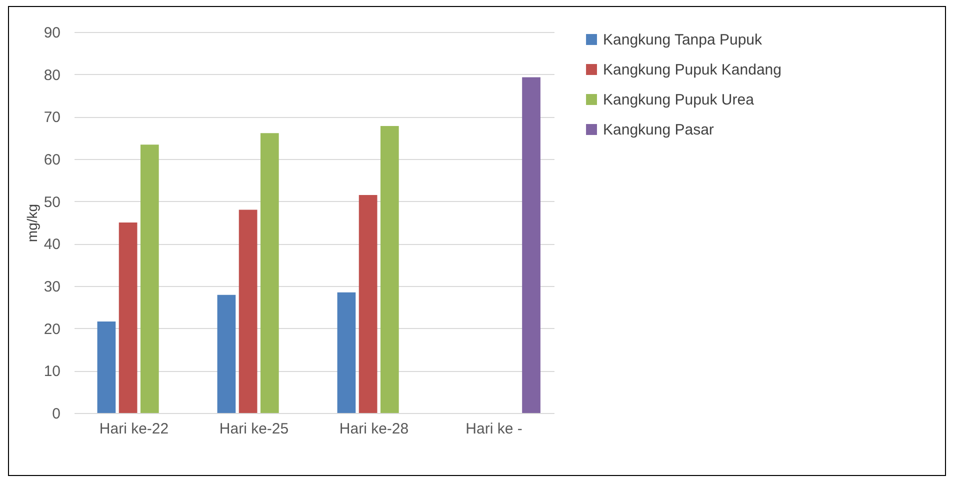 This screenshot has width=956, height=482. Describe the element at coordinates (679, 100) in the screenshot. I see `legend-label: Kangkung Pupuk Urea` at that location.